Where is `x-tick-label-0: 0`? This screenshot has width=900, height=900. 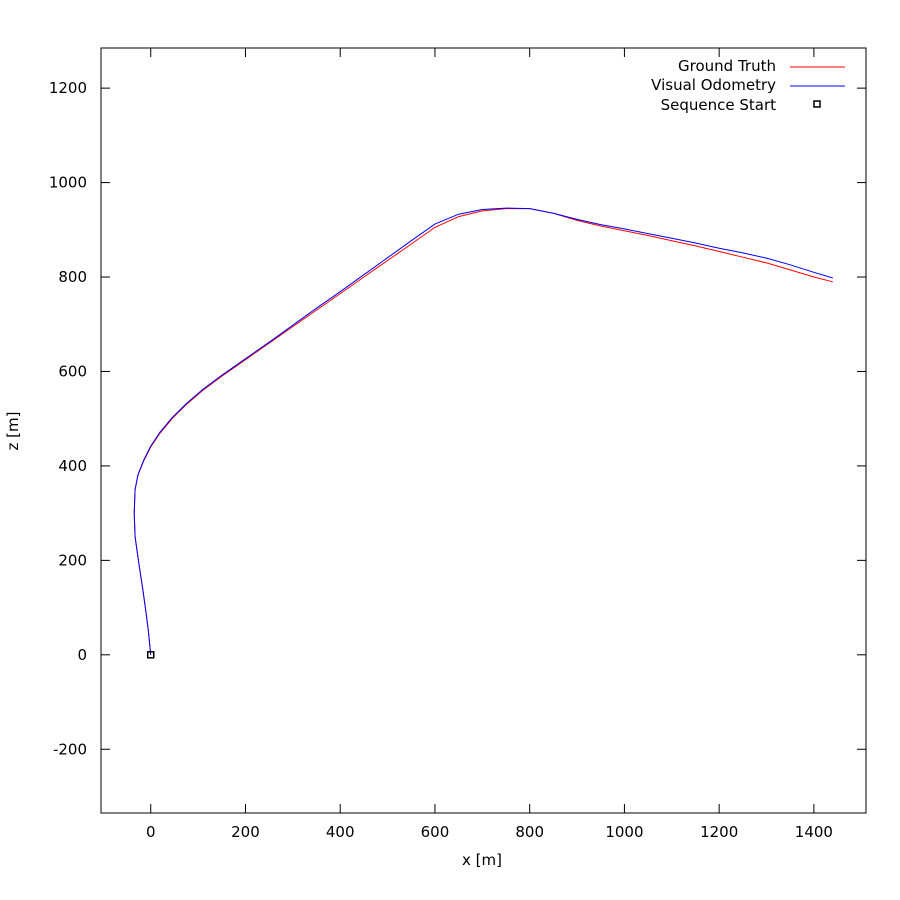
x-tick-label-0: 0 is located at coordinates (151, 832).